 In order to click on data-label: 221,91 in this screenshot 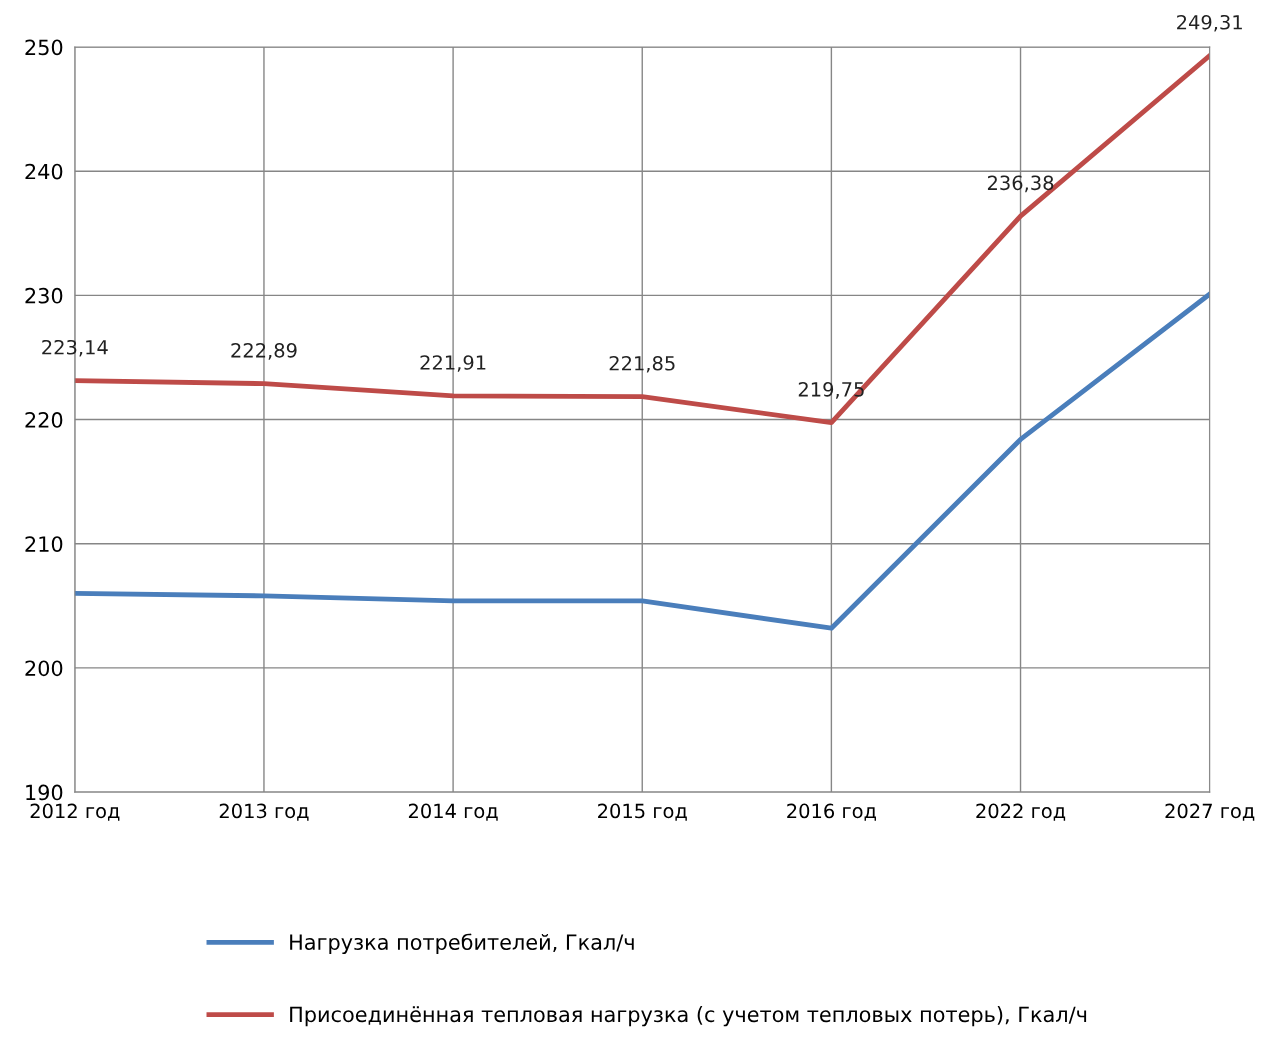, I will do `click(453, 363)`.